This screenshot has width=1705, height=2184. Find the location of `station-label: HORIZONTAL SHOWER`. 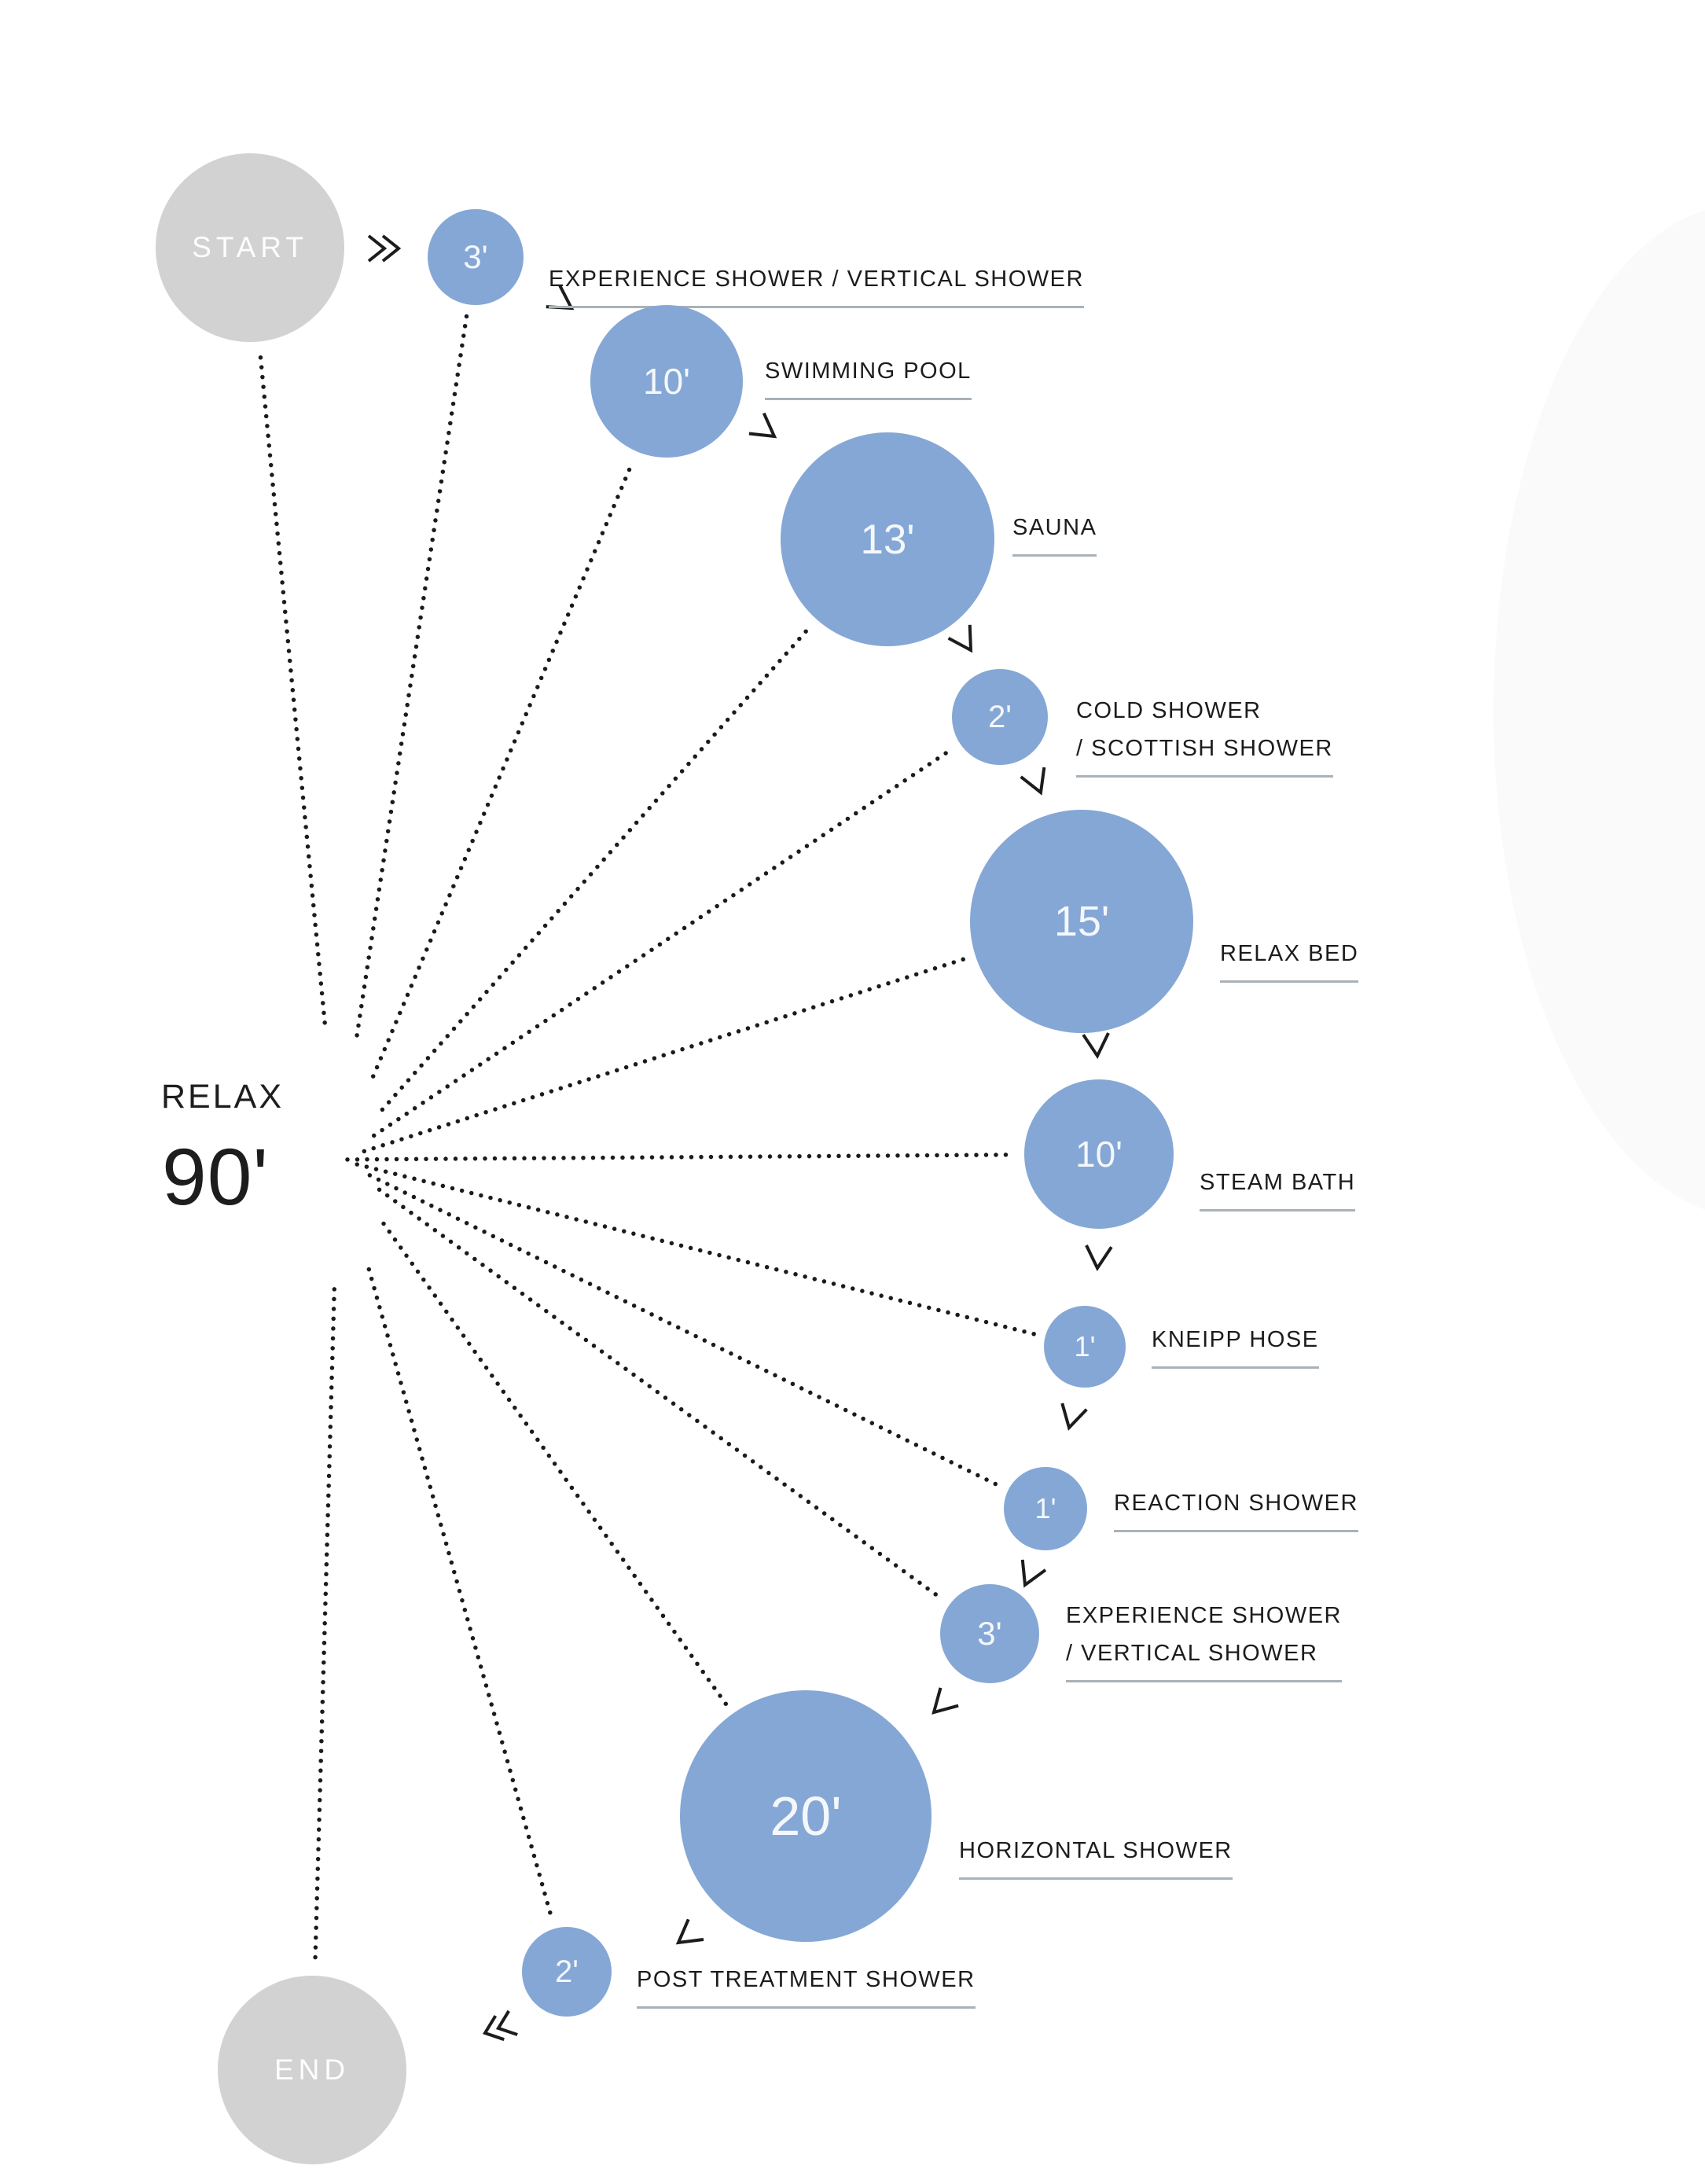

station-label: HORIZONTAL SHOWER is located at coordinates (1096, 1856).